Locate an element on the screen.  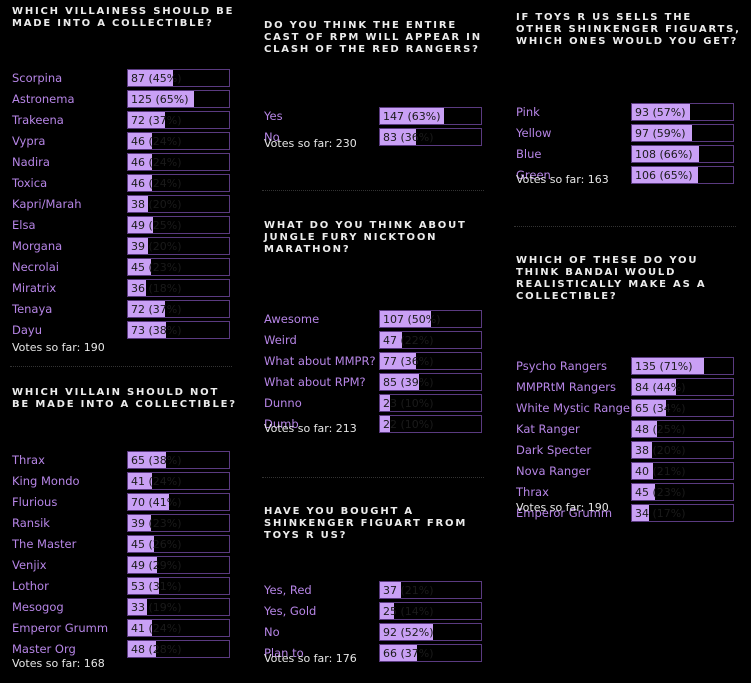
poll-option: Elsa 49 (25%) is located at coordinates (126, 225).